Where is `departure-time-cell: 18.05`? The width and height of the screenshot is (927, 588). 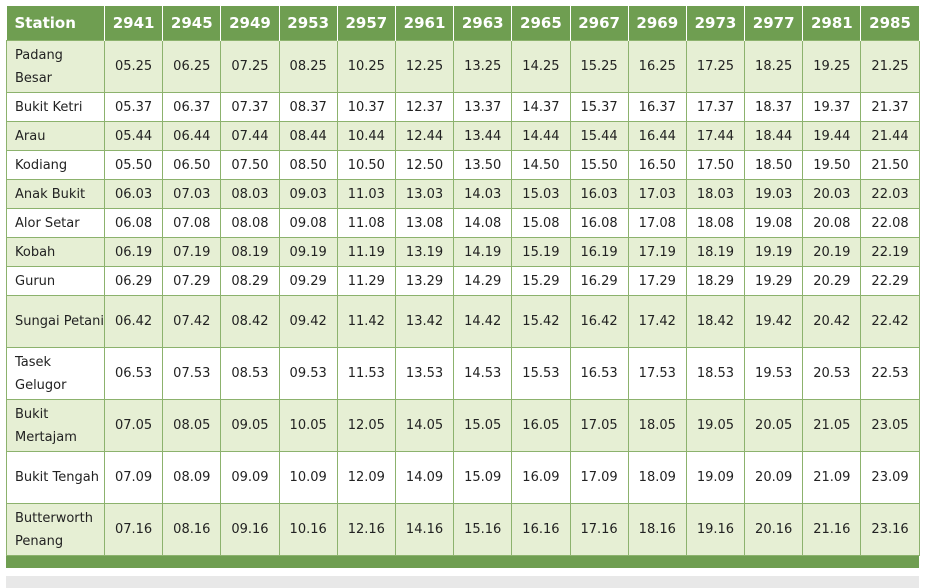
departure-time-cell: 18.05 is located at coordinates (657, 425).